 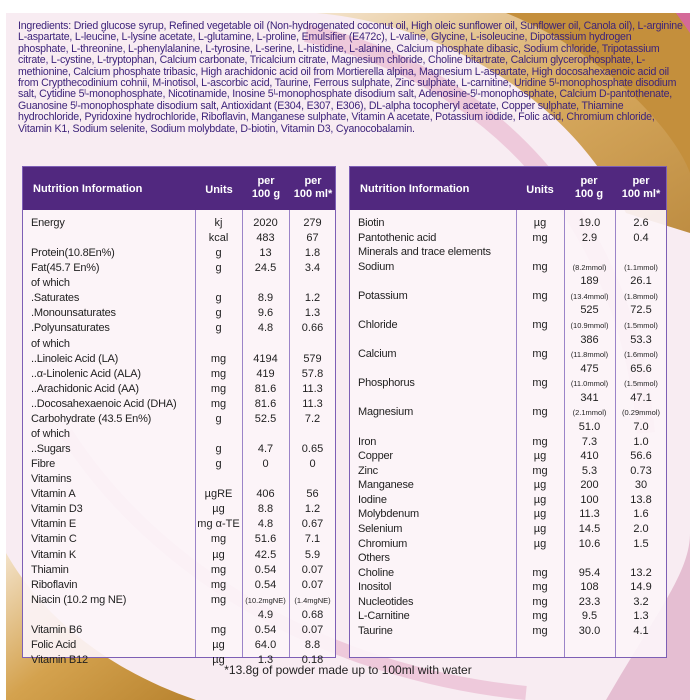 I want to click on per-100ml-value: 0.66, so click(x=312, y=328).